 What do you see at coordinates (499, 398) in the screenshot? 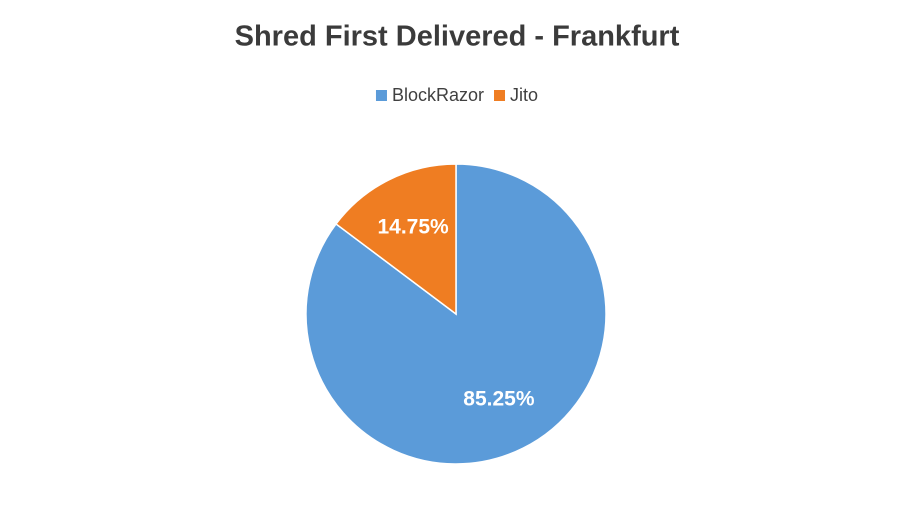
I see `value-label: 85.25%` at bounding box center [499, 398].